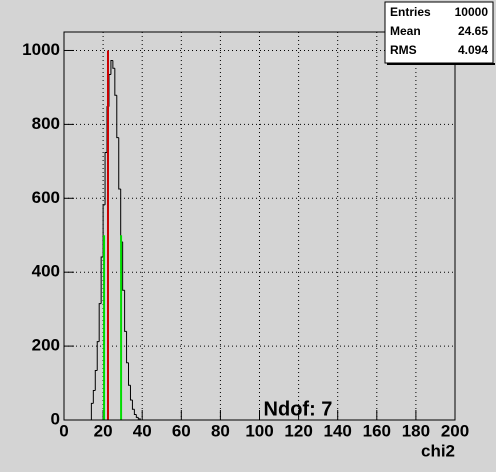 Image resolution: width=496 pixels, height=472 pixels. What do you see at coordinates (441, 64) in the screenshot?
I see `stats-shadow` at bounding box center [441, 64].